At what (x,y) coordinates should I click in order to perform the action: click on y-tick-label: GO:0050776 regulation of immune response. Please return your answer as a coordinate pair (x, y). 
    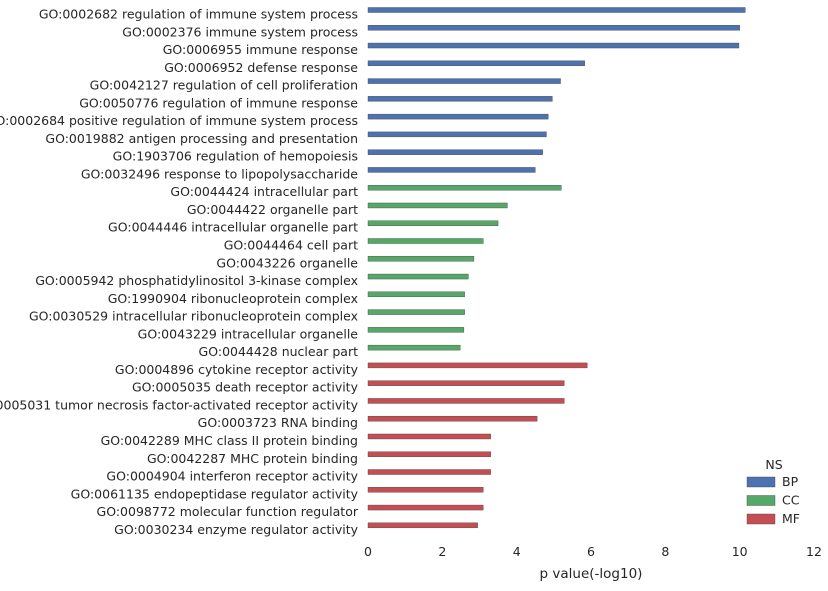
    Looking at the image, I should click on (218, 102).